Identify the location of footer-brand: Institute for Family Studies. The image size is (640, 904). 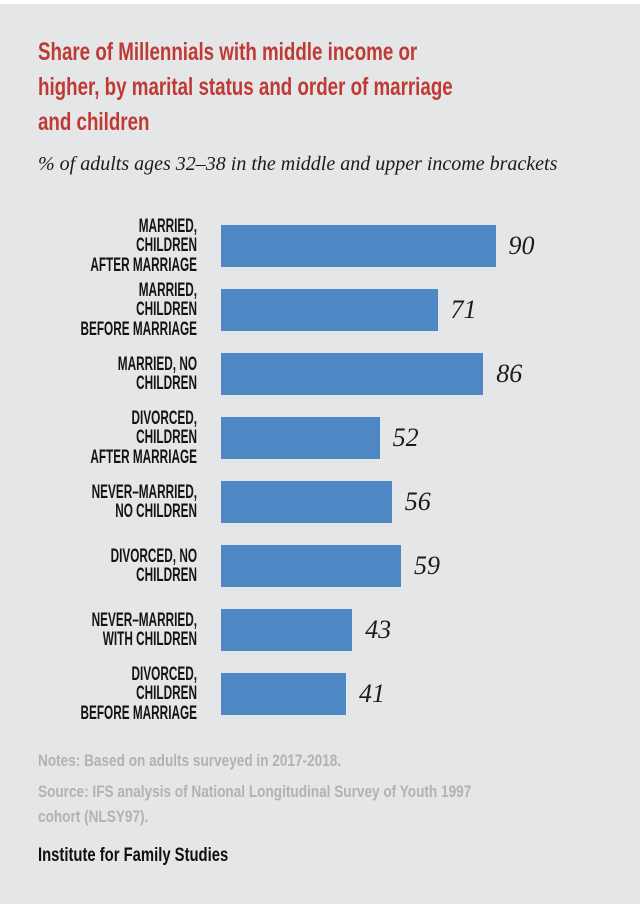
(133, 855).